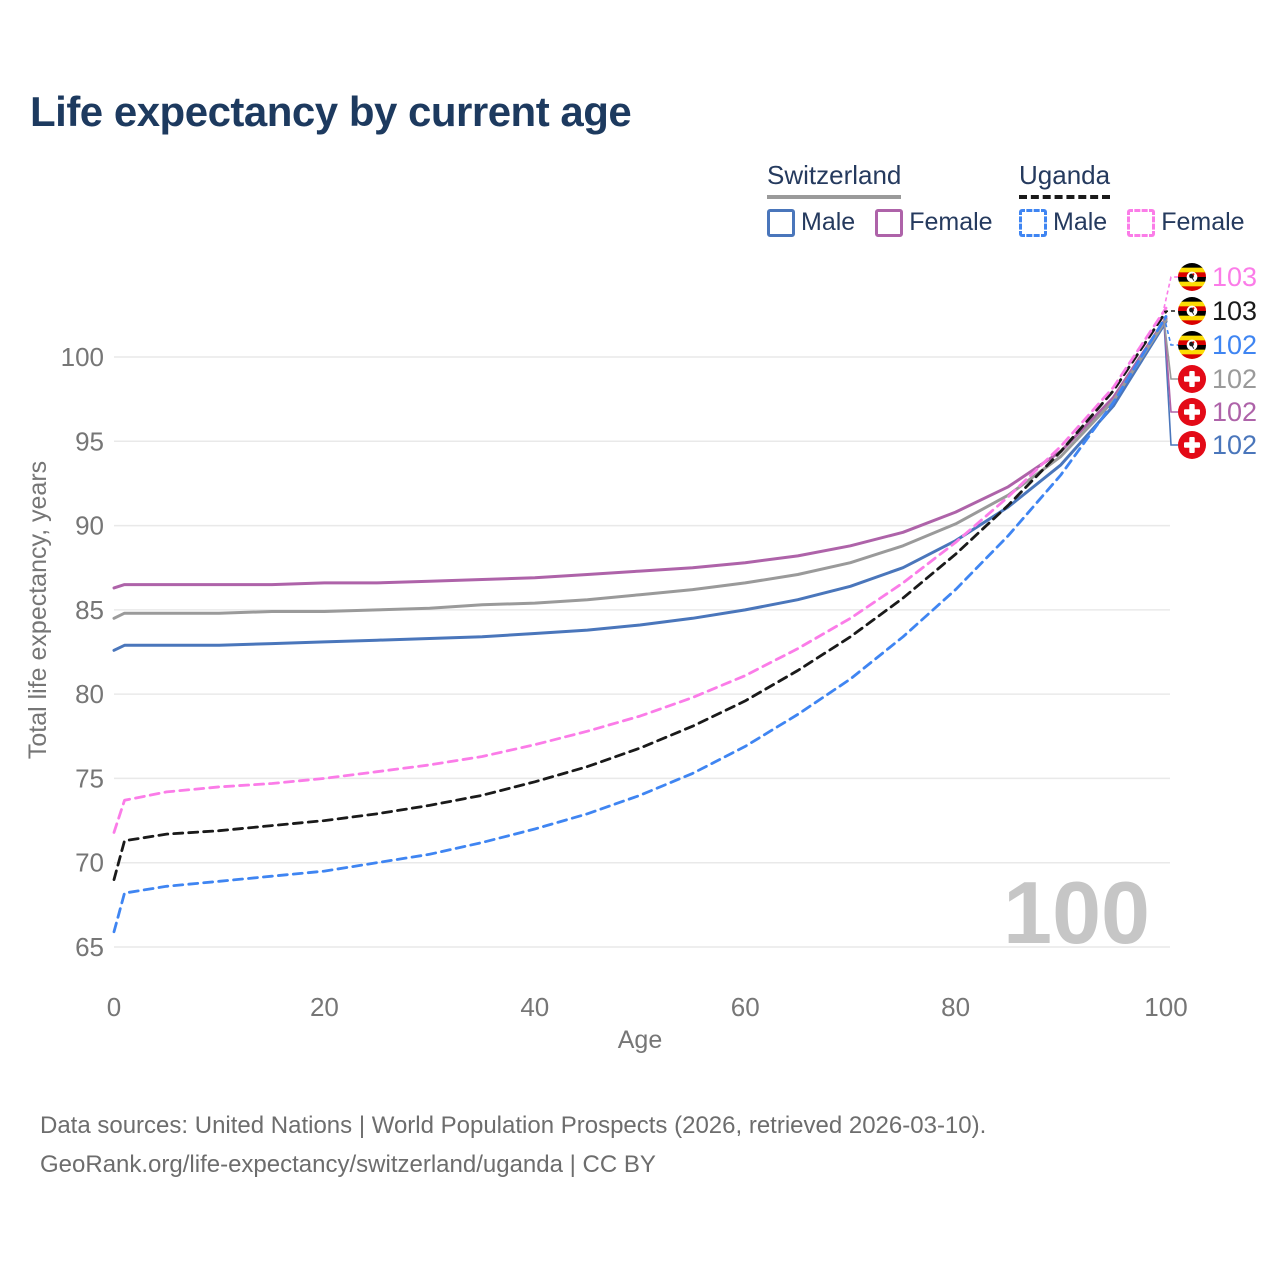  Describe the element at coordinates (1033, 222) in the screenshot. I see `uganda-male-swatch-icon` at that location.